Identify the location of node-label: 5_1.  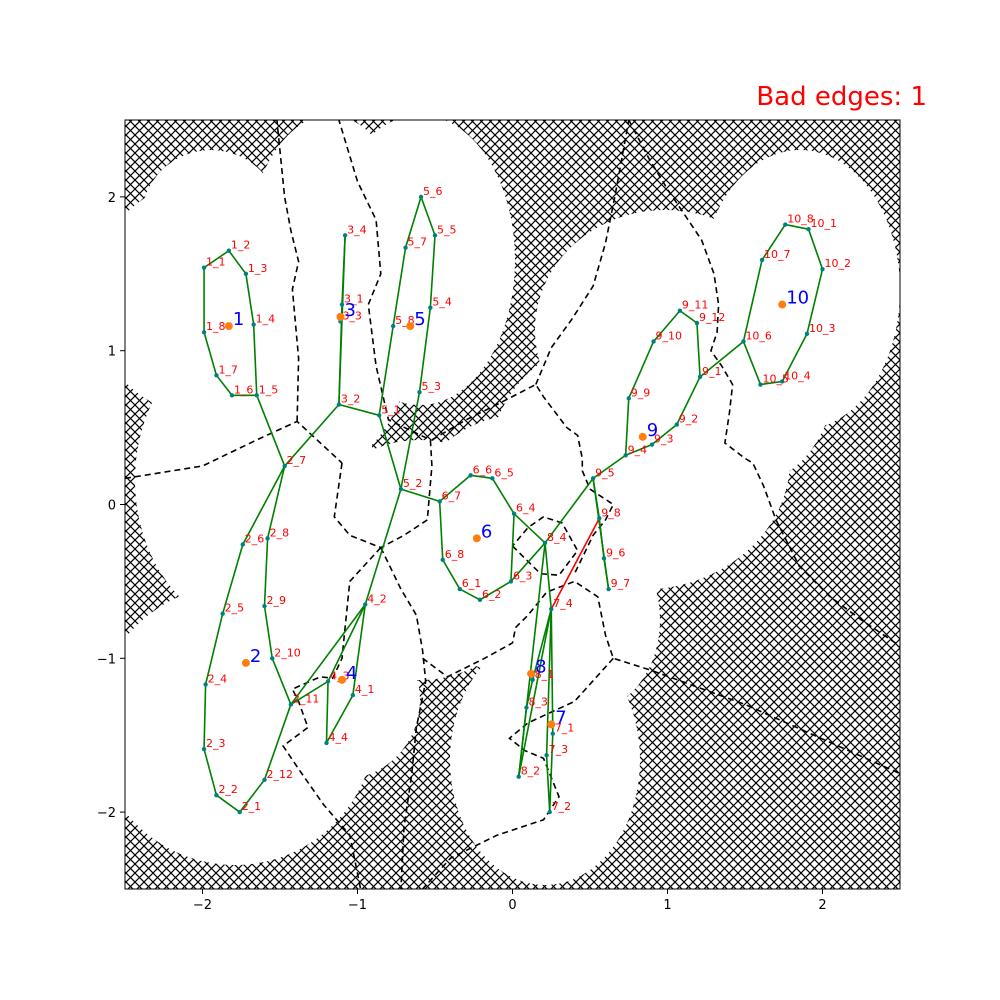
(391, 409).